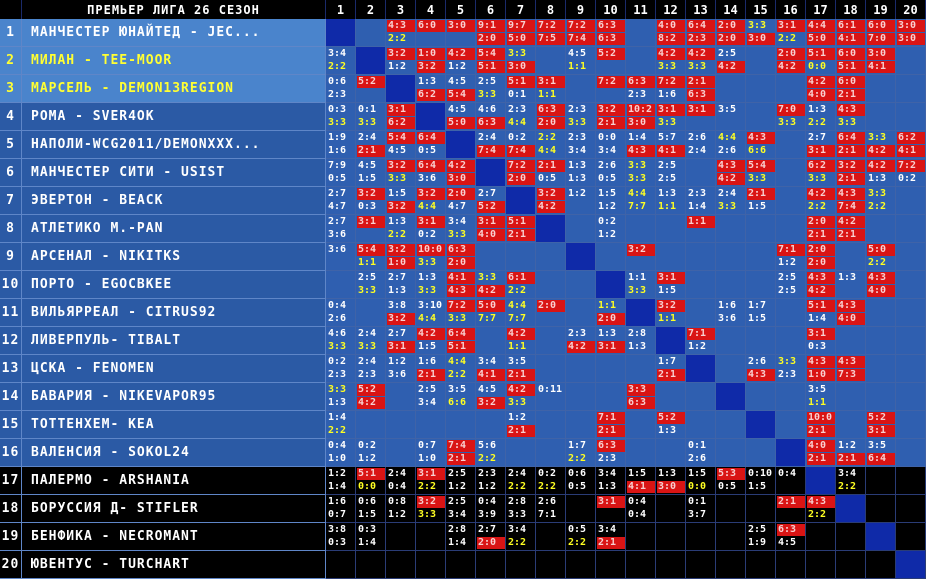 This screenshot has height=579, width=926. Describe the element at coordinates (791, 481) in the screenshot. I see `result-cell: 0:4` at that location.